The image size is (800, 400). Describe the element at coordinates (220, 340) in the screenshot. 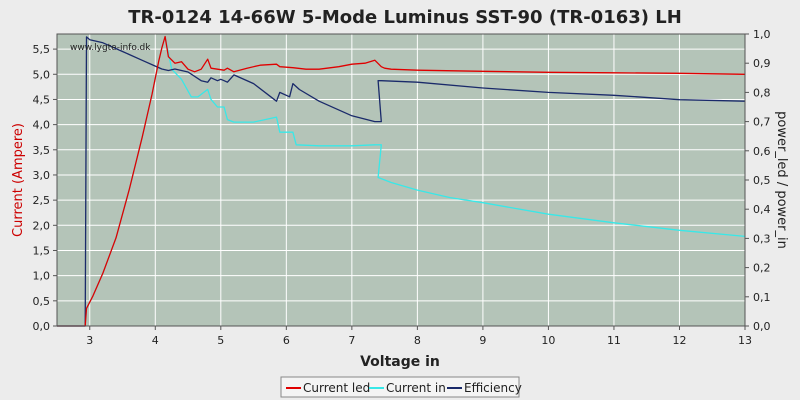

I see `x-tick-label: 5` at that location.